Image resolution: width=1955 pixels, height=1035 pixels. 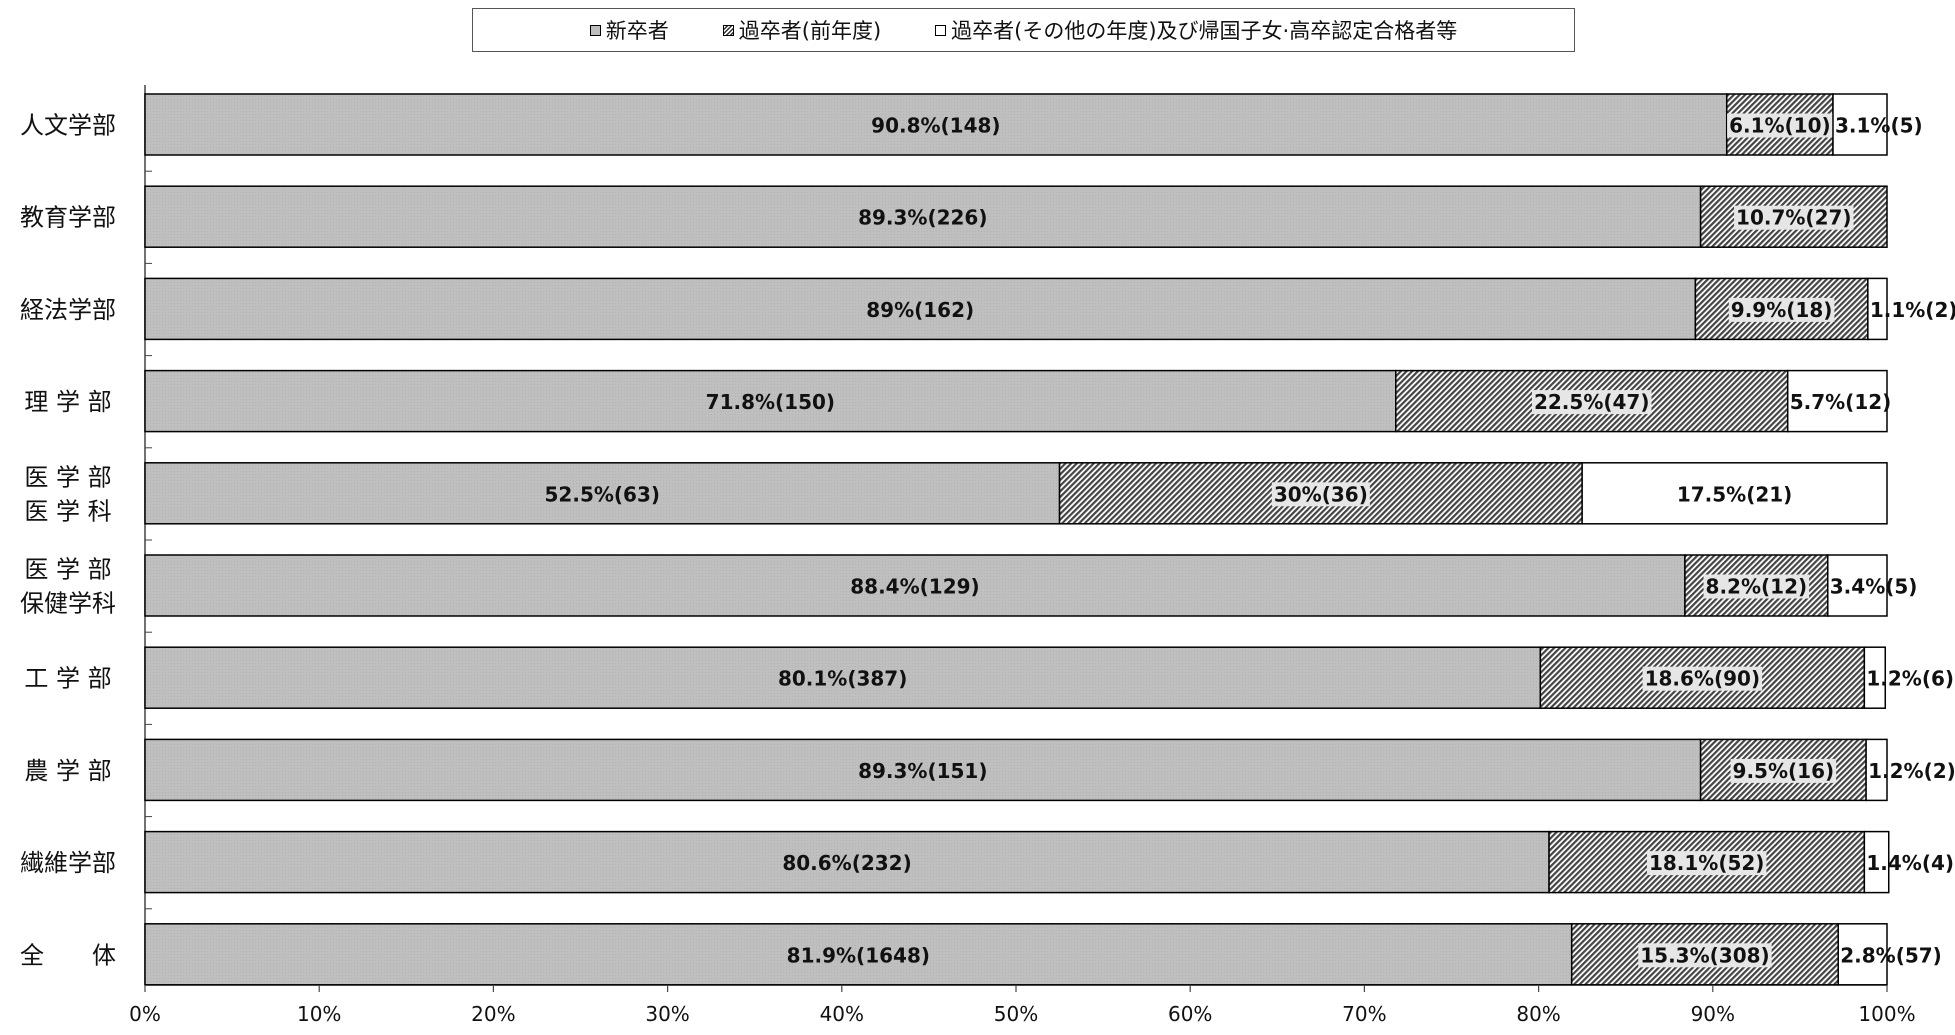 I want to click on data-label: 15.3%(308), so click(x=1704, y=955).